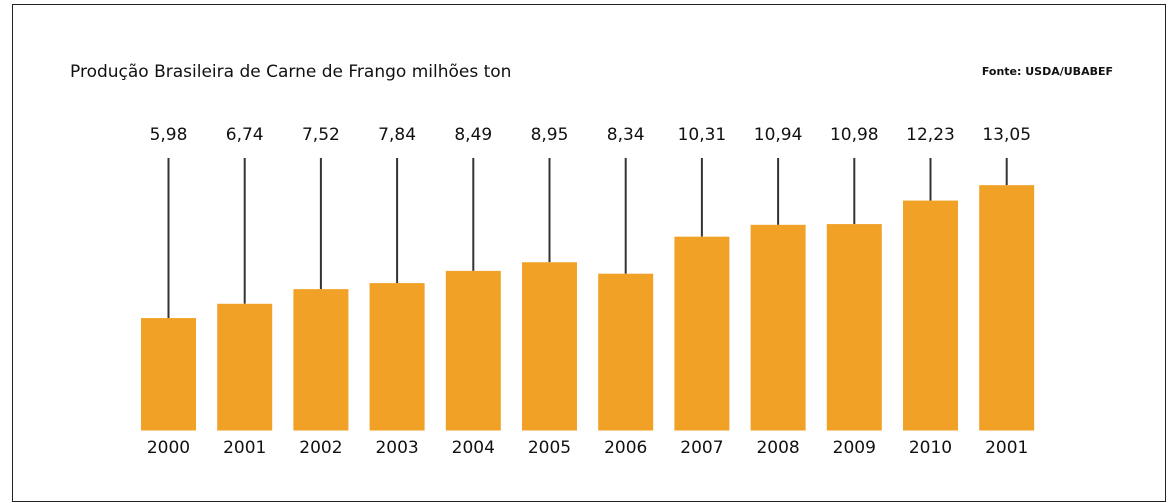 The height and width of the screenshot is (503, 1176). I want to click on value-label: 5,98, so click(169, 135).